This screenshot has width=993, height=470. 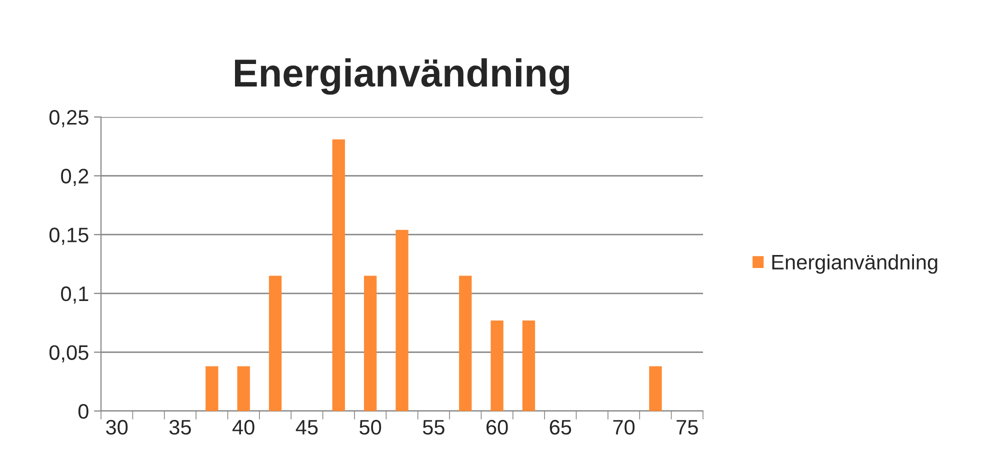 I want to click on chart-title: Energianvändning, so click(x=402, y=76).